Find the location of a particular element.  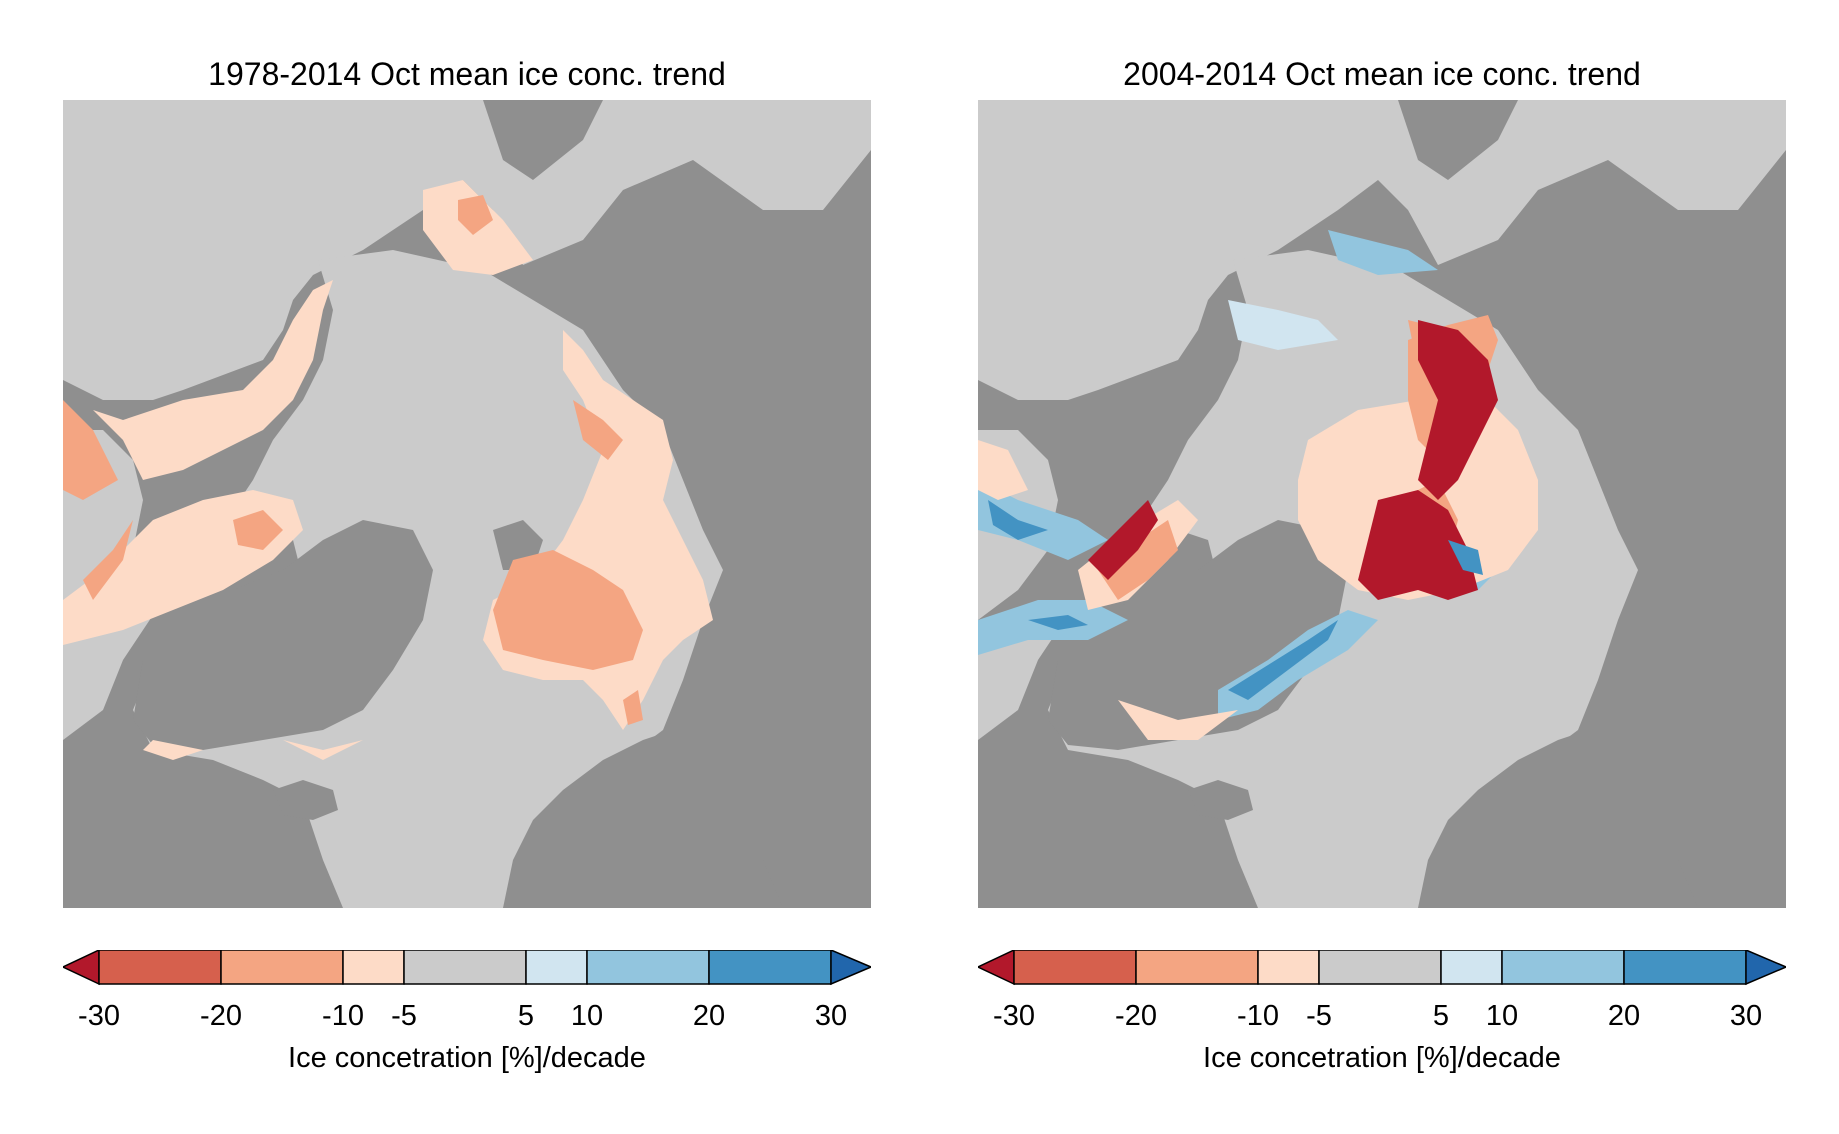

panel-title-right: 2004-2014 Oct mean ice conc. trend is located at coordinates (1382, 74).